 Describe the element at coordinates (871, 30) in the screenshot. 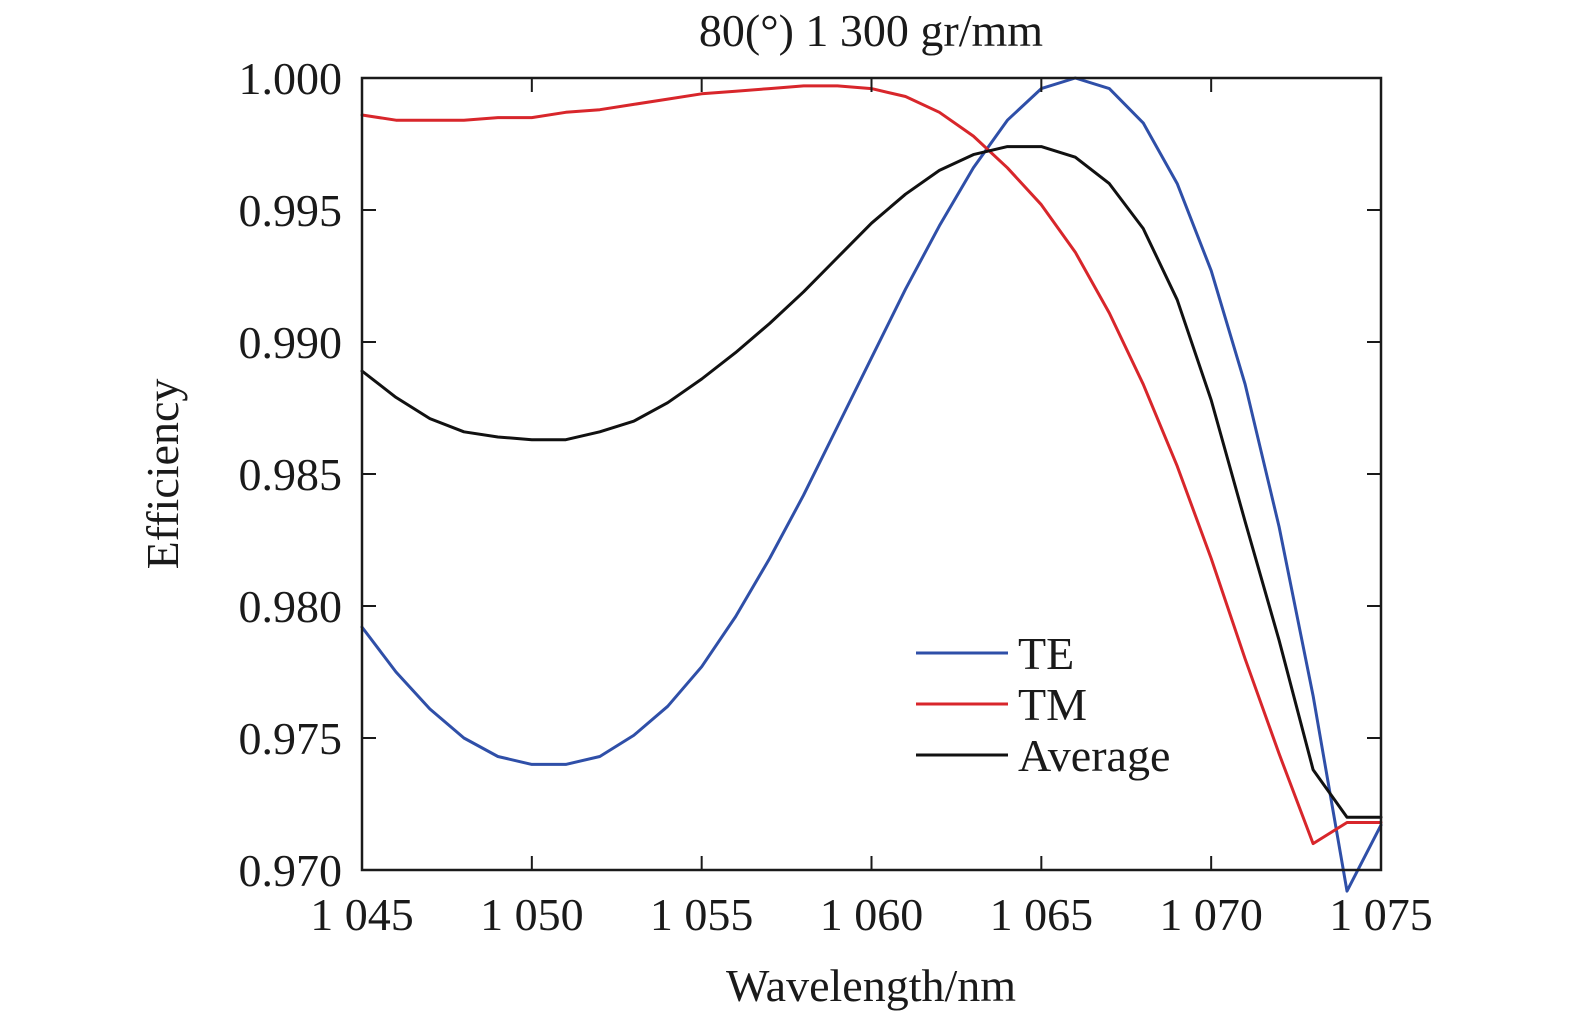

I see `chart-title: 80(°) 1 300 gr/mm` at that location.